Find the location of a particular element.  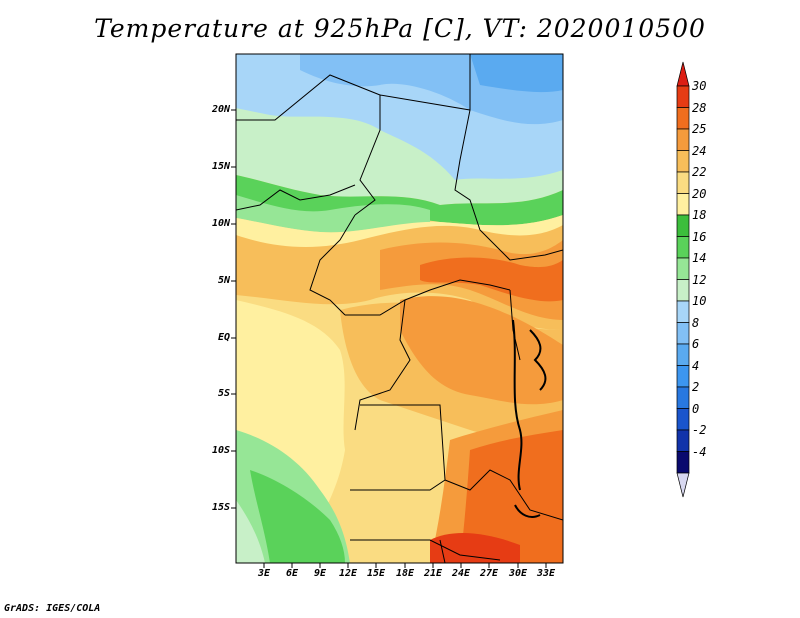

colorbar-label: 30 is located at coordinates (699, 86).